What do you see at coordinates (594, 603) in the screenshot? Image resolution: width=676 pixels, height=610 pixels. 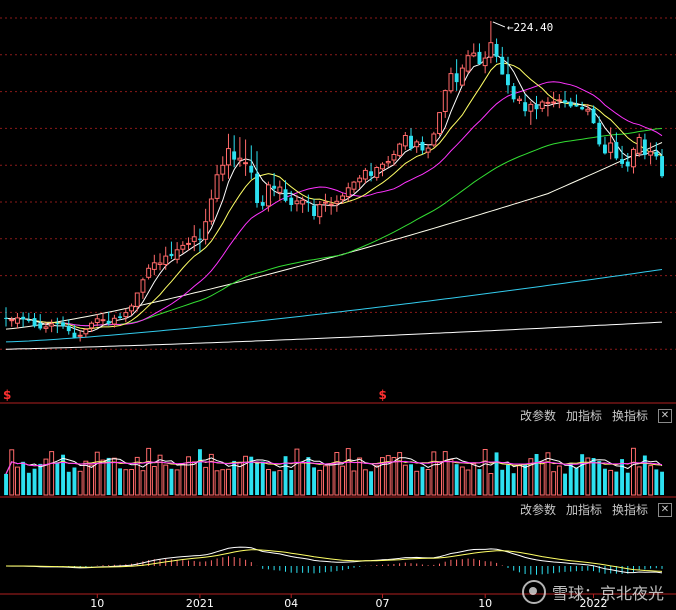 I see `x-tick-label: 2022` at bounding box center [594, 603].